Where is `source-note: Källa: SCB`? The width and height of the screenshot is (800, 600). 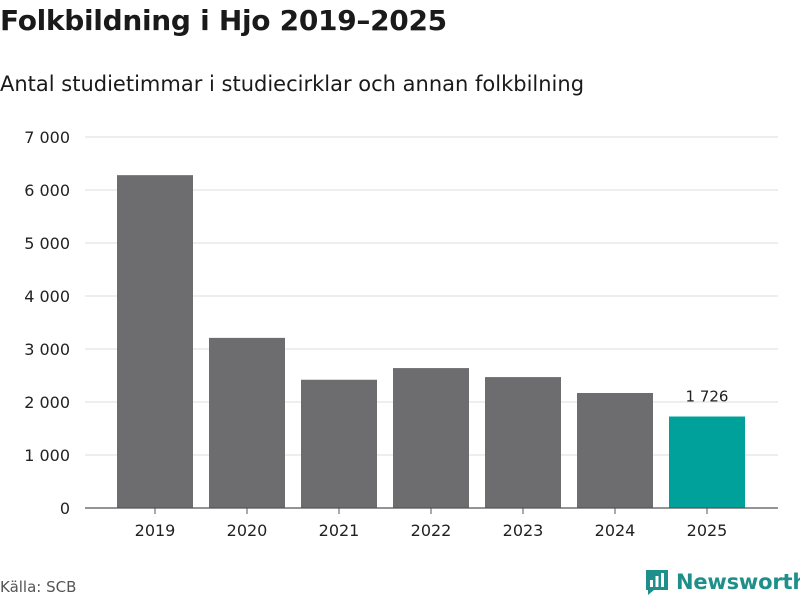 source-note: Källa: SCB is located at coordinates (38, 587).